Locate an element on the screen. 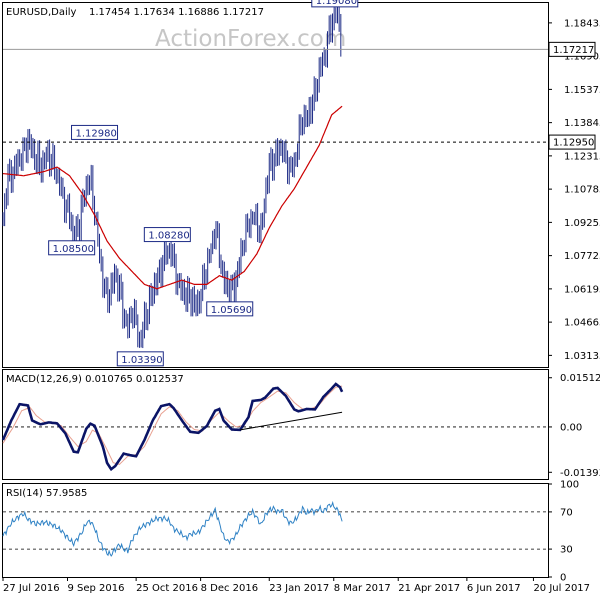 This screenshot has width=600, height=604. price-label: 1.08280 is located at coordinates (168, 236).